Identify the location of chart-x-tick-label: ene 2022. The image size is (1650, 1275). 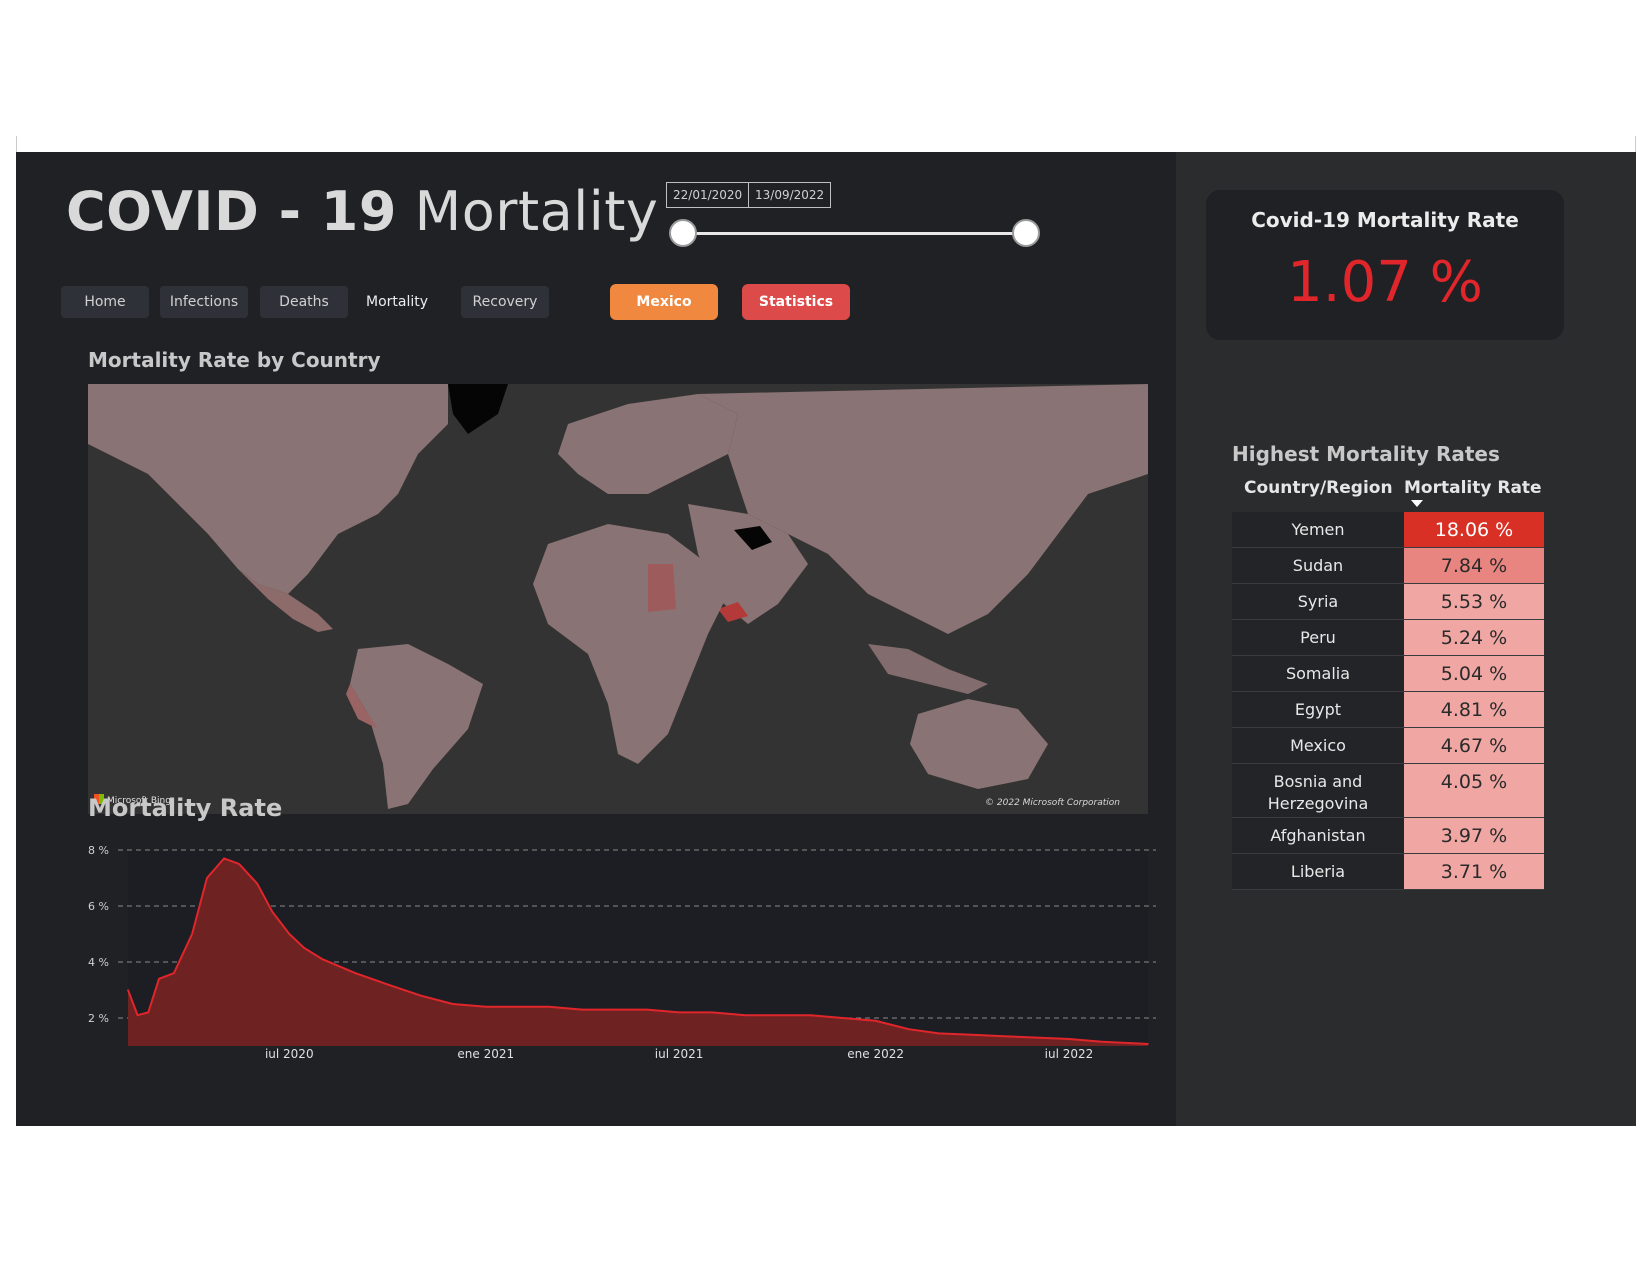
(875, 1052).